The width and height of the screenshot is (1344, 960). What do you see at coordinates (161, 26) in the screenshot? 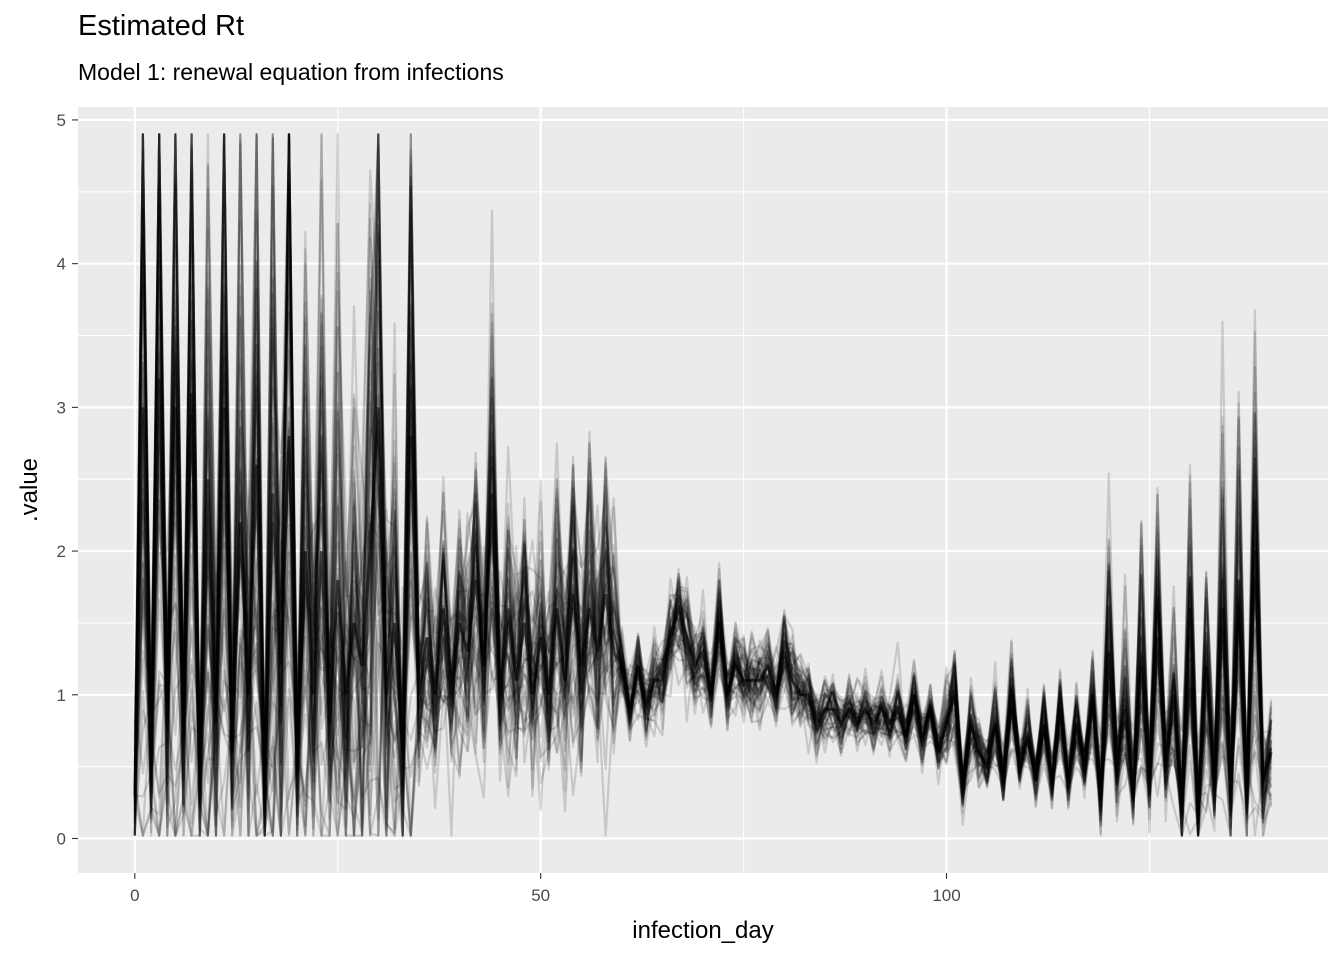
I see `chart-title: Estimated Rt` at bounding box center [161, 26].